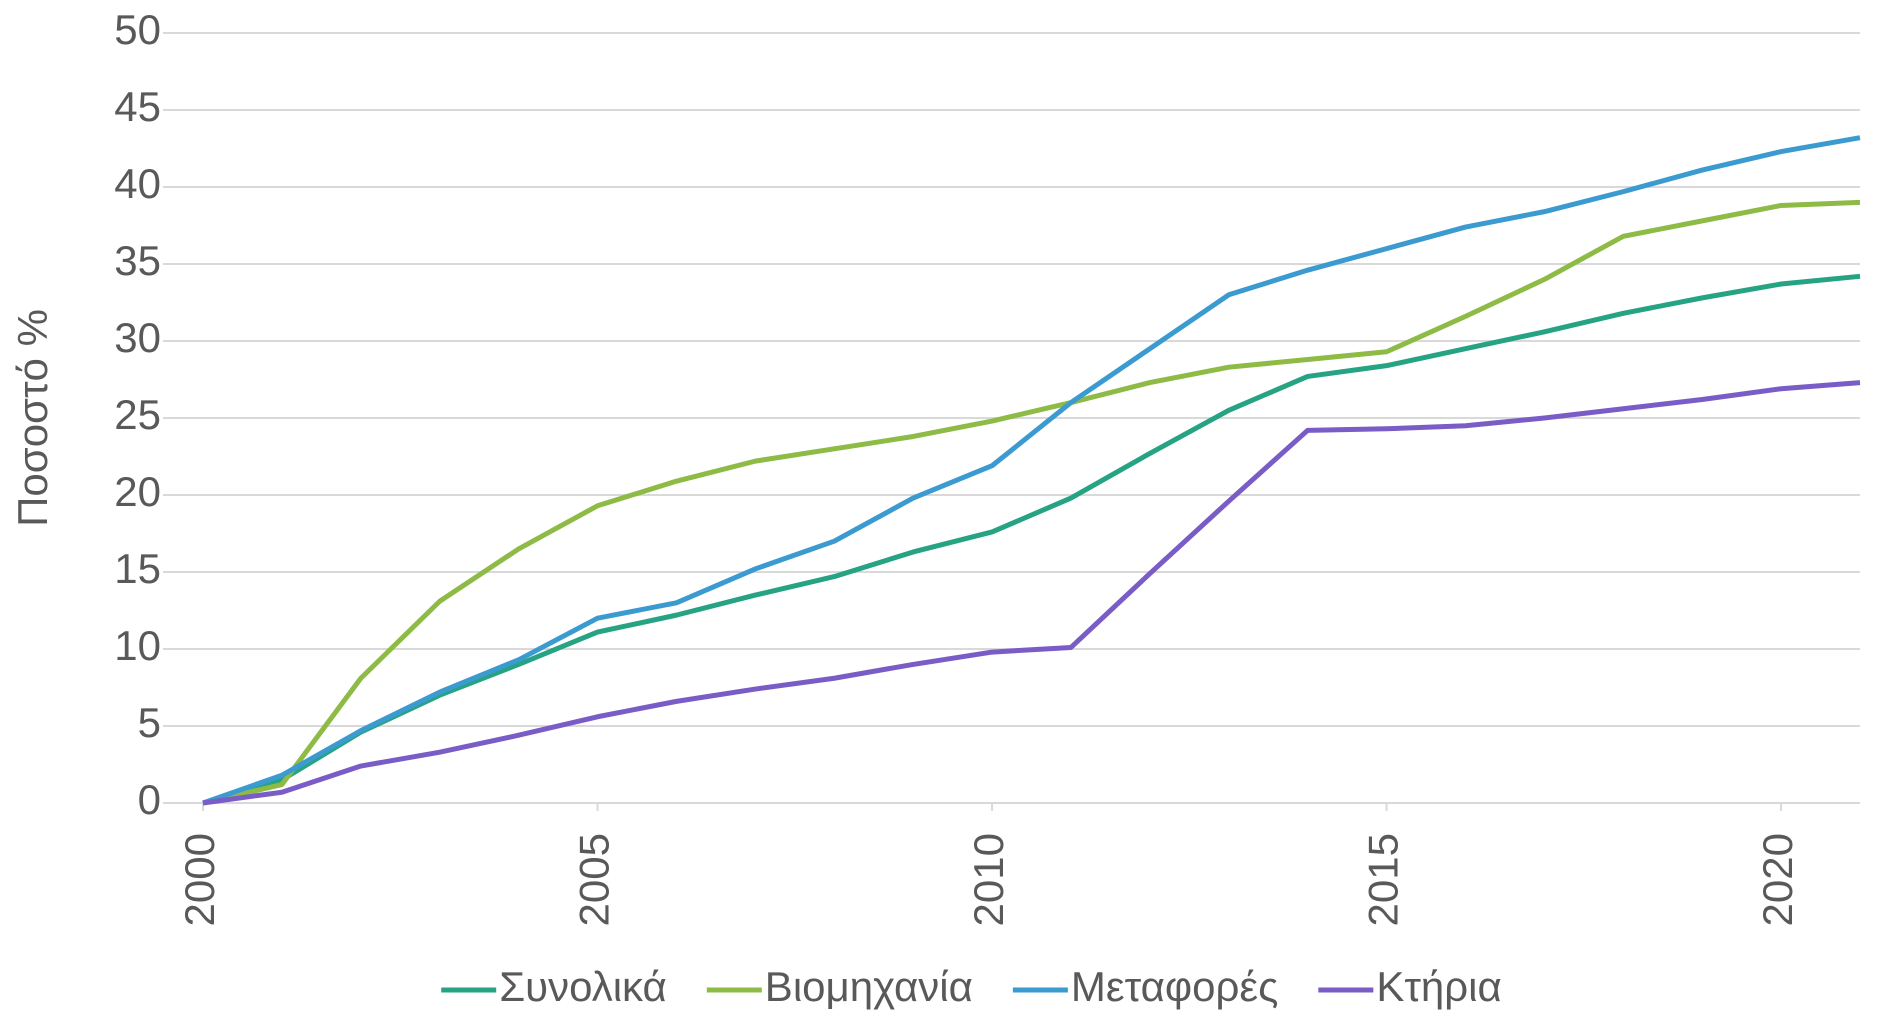 The width and height of the screenshot is (1890, 1031). Describe the element at coordinates (149, 799) in the screenshot. I see `y-tick-label: 0` at that location.